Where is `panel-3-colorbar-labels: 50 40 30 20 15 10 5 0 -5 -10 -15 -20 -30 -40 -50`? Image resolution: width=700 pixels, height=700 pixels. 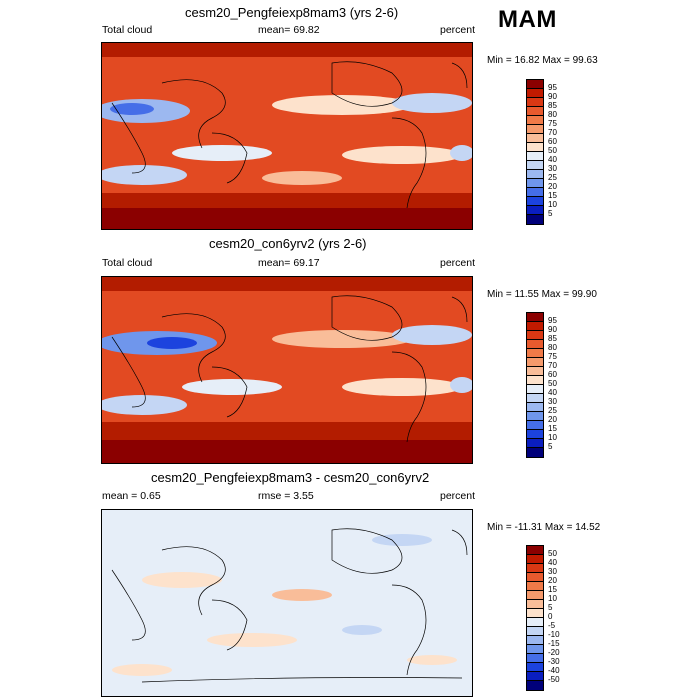
panel-3-colorbar-labels: 50 40 30 20 15 10 5 0 -5 -10 -15 -20 -30 -40 -50 is located at coordinates (554, 616).